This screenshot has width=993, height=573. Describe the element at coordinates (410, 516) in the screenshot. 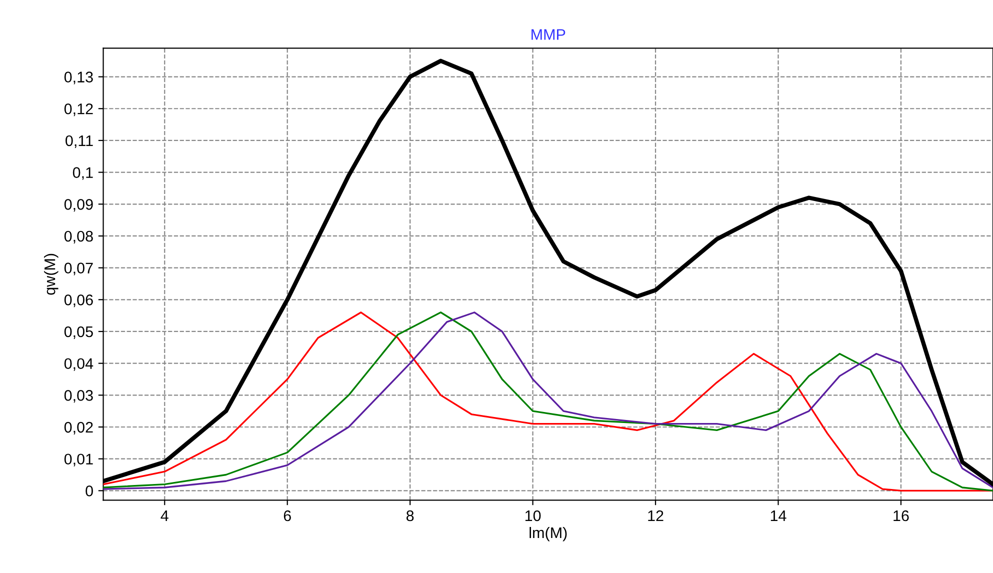

I see `x-tick-label: 8` at that location.